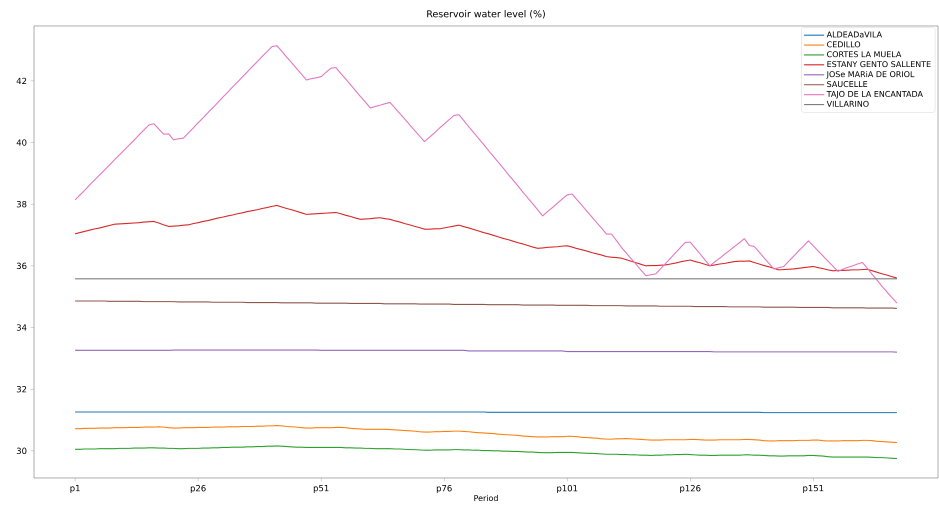  What do you see at coordinates (21, 389) in the screenshot?
I see `y-tick-label: 32` at bounding box center [21, 389].